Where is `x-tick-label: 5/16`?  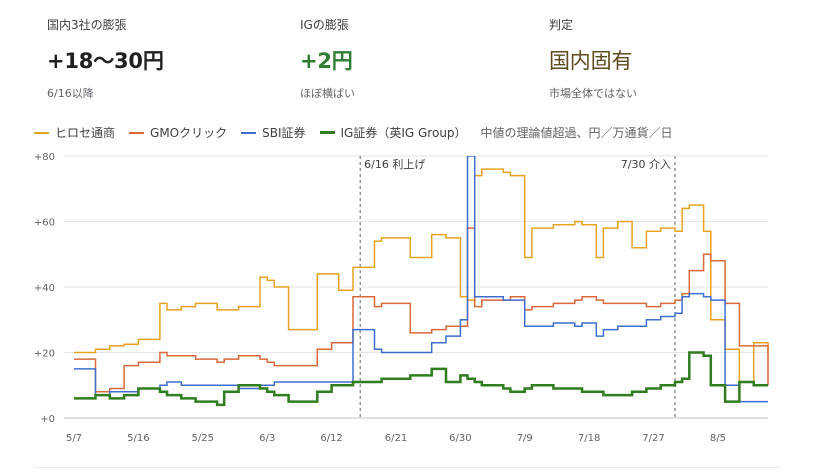
x-tick-label: 5/16 is located at coordinates (138, 438).